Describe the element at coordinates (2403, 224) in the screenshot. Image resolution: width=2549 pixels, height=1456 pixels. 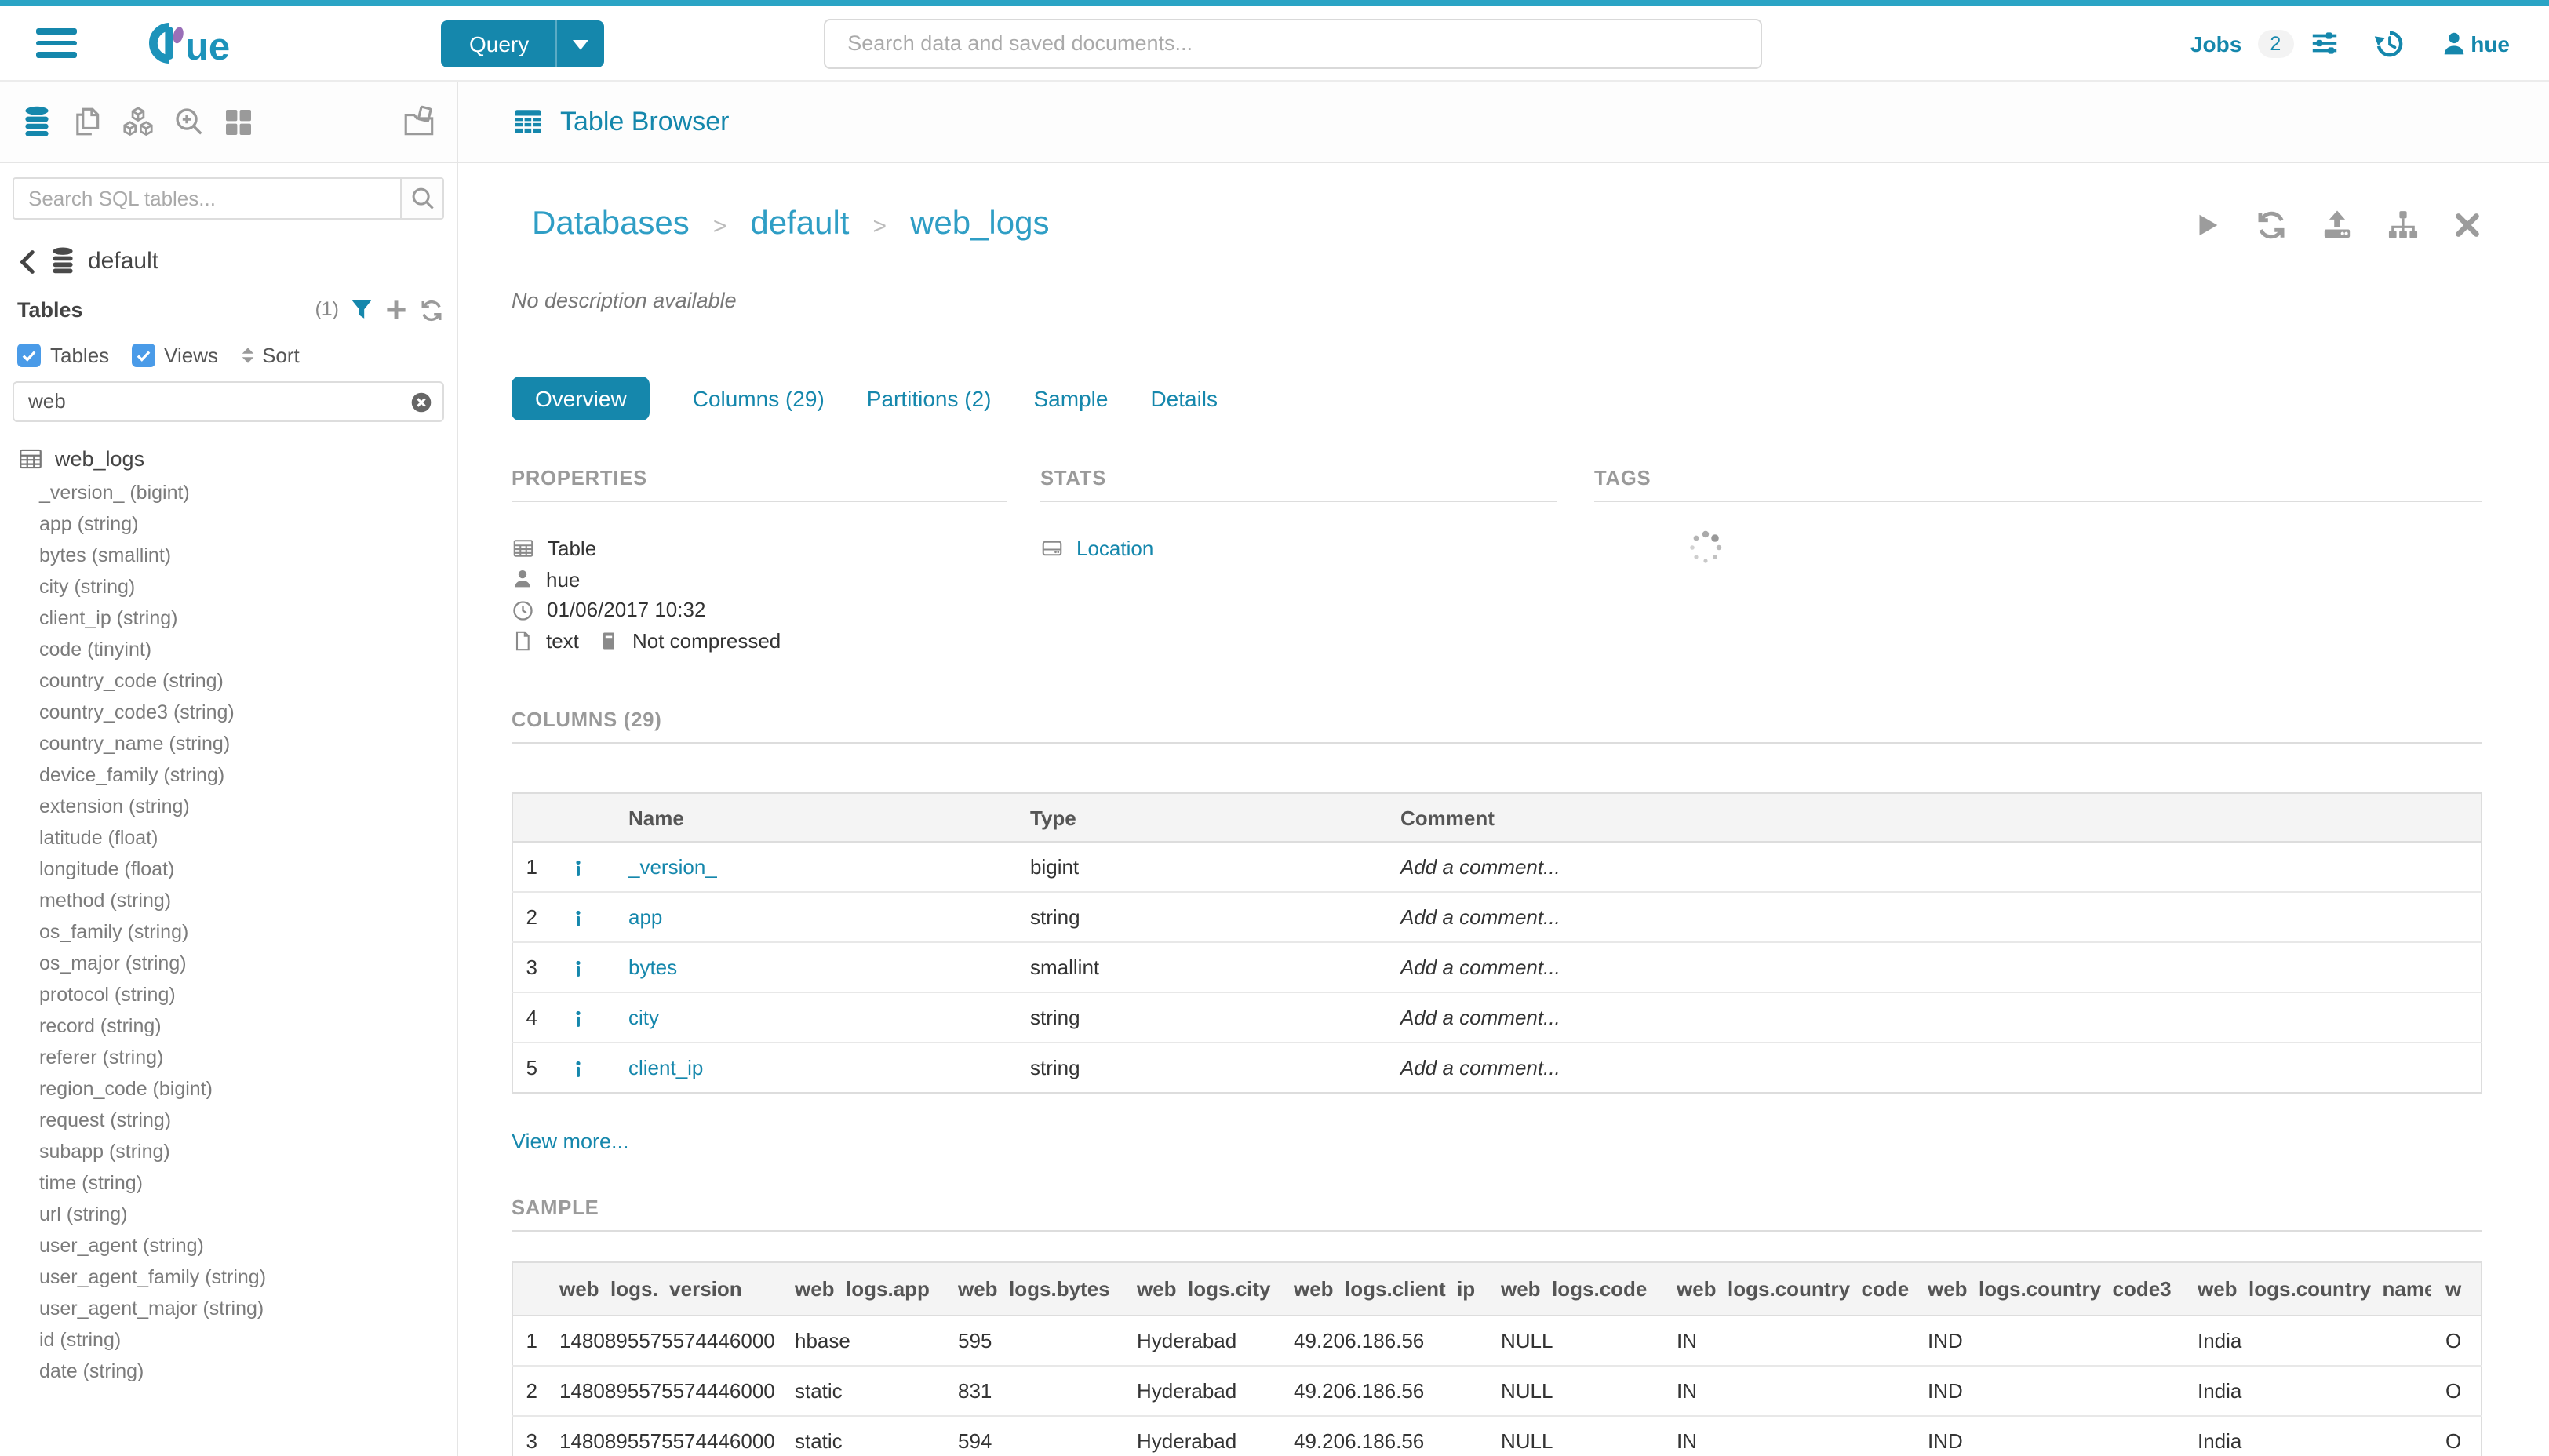
I see `sitemap-icon` at that location.